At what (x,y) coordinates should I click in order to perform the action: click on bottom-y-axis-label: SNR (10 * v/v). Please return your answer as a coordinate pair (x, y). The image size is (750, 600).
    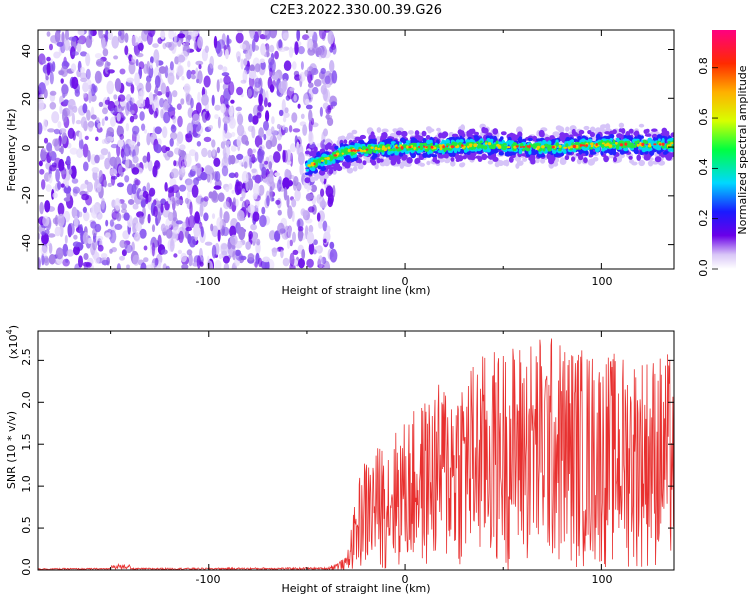
    Looking at the image, I should click on (11, 450).